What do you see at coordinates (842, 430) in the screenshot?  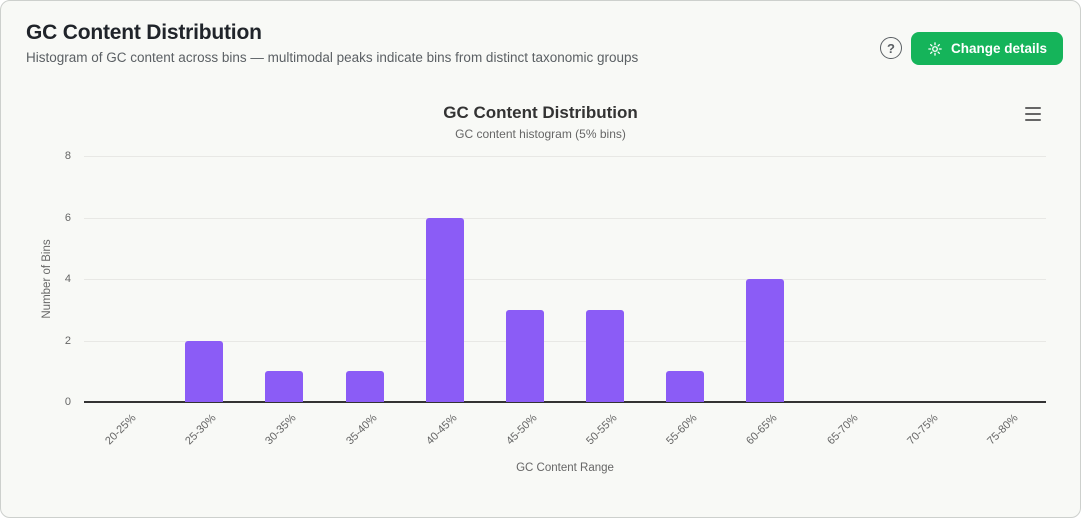 I see `x-tick-label: 65-70%` at bounding box center [842, 430].